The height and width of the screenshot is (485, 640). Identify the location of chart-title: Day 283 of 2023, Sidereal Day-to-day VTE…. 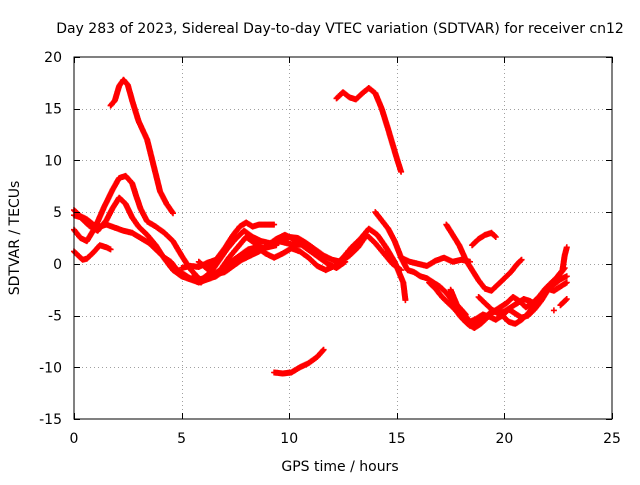
(340, 29).